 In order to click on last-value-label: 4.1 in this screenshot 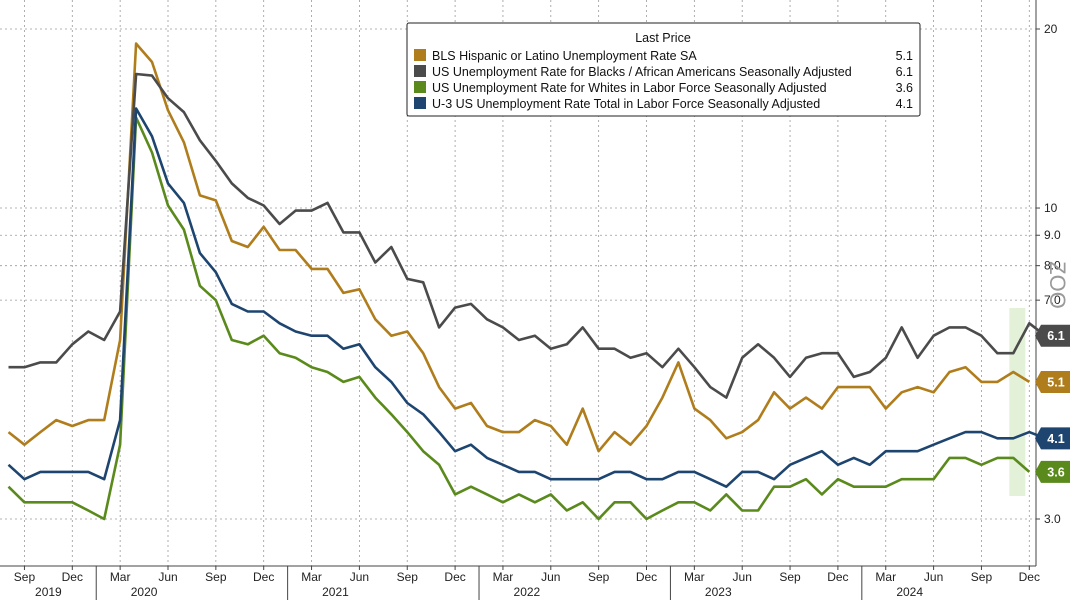, I will do `click(1055, 439)`.